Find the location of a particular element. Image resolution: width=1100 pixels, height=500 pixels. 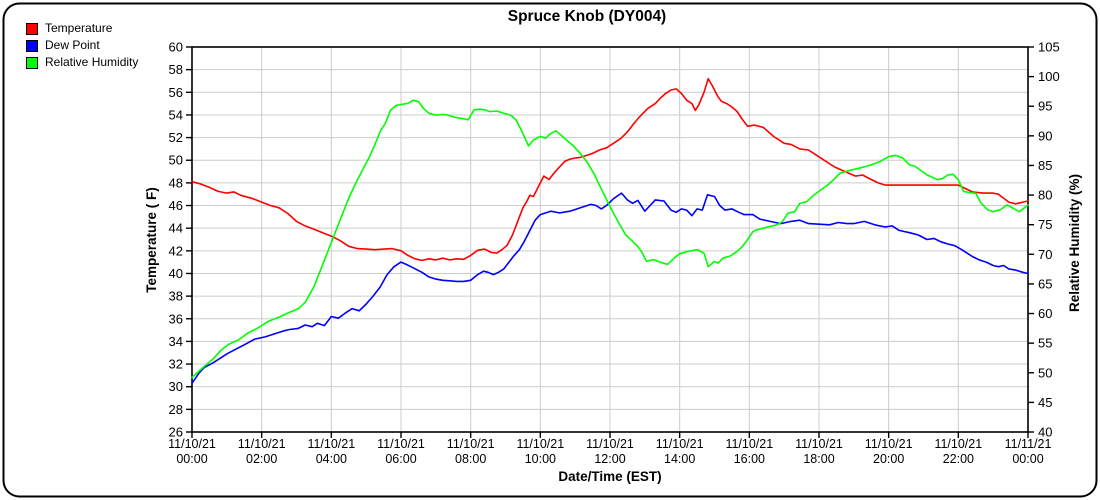

x-tick-time: 18:00 is located at coordinates (818, 459).